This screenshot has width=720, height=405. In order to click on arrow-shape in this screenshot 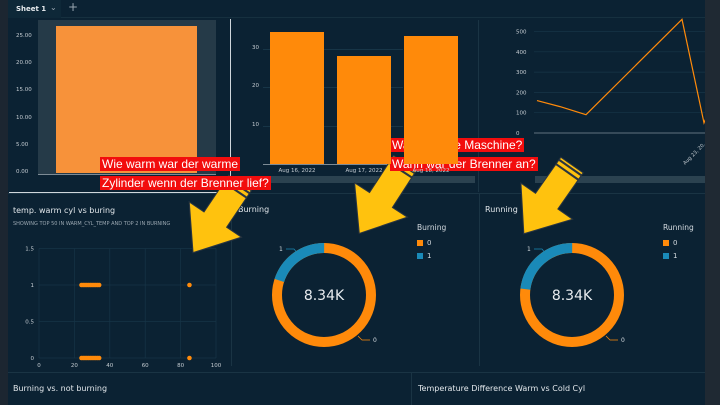, I will do `click(552, 195)`.